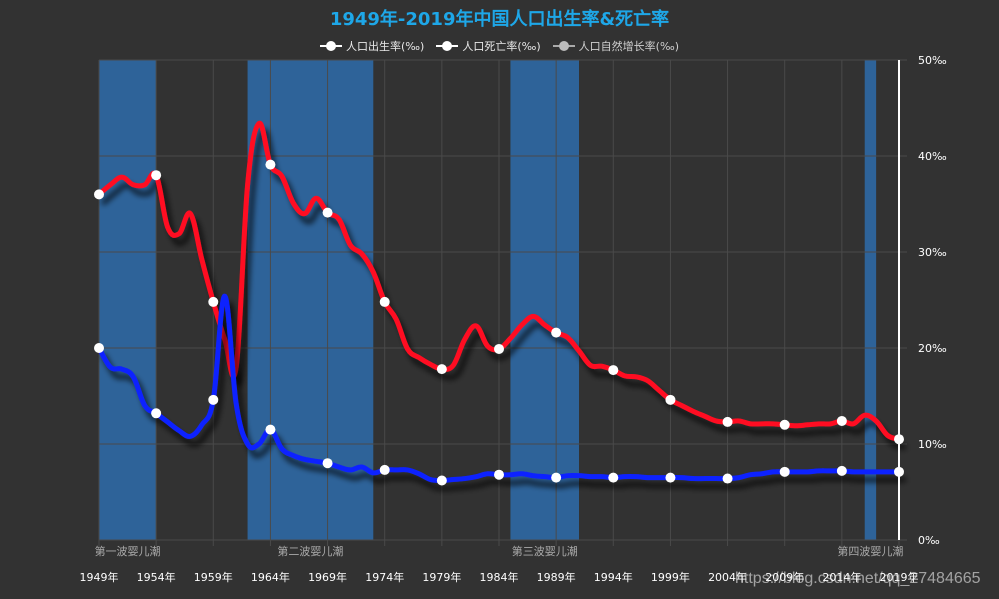 This screenshot has height=599, width=999. What do you see at coordinates (441, 577) in the screenshot?
I see `x-tick-label: 1979年` at bounding box center [441, 577].